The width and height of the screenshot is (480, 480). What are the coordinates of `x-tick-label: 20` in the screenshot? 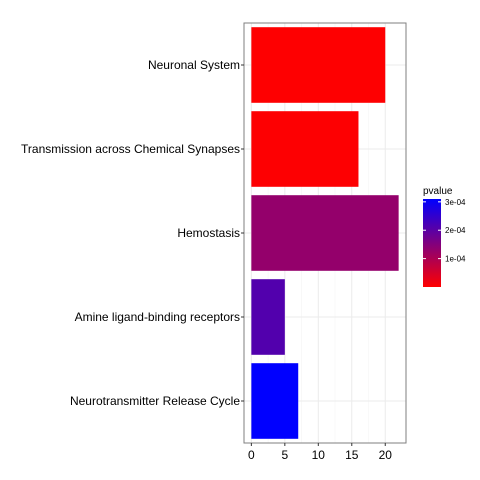 It's located at (386, 455).